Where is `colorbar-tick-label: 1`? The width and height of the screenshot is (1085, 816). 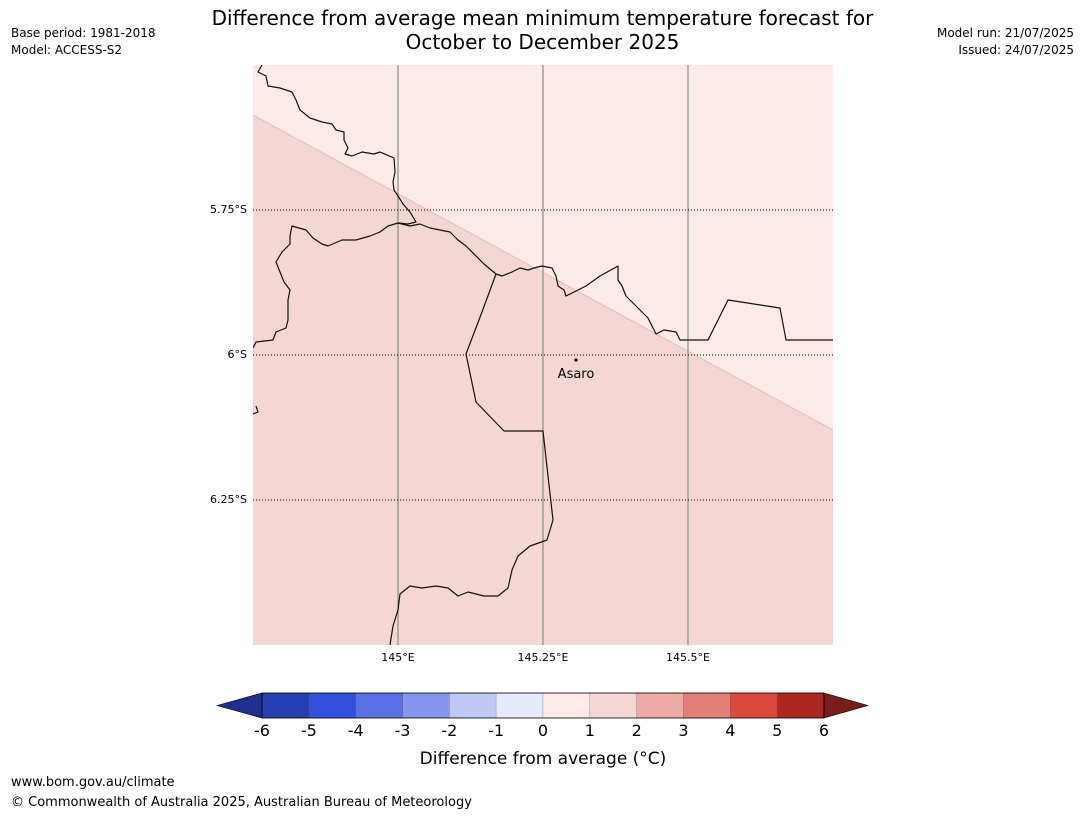
colorbar-tick-label: 1 is located at coordinates (590, 730).